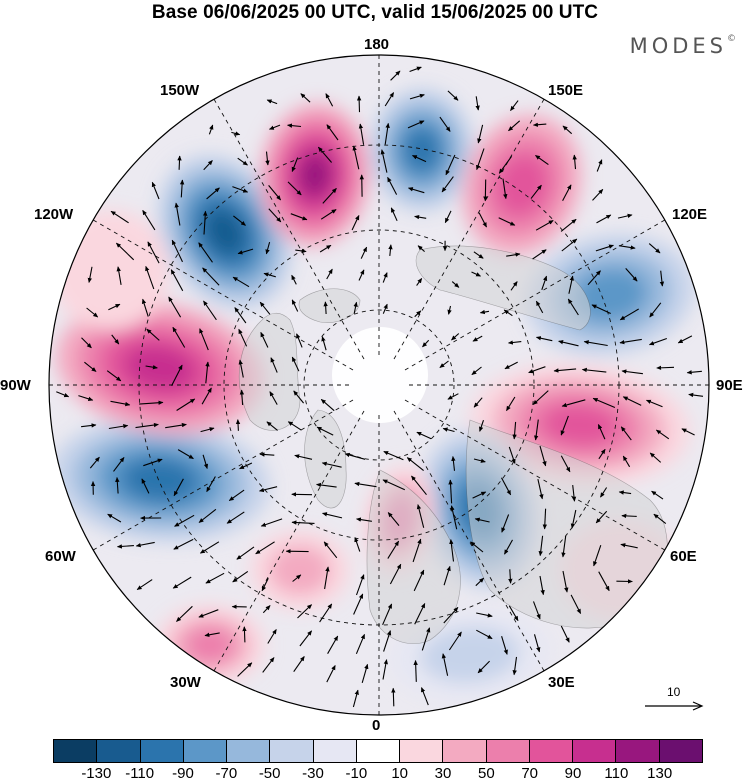  I want to click on reference-vector: 10, so click(674, 705).